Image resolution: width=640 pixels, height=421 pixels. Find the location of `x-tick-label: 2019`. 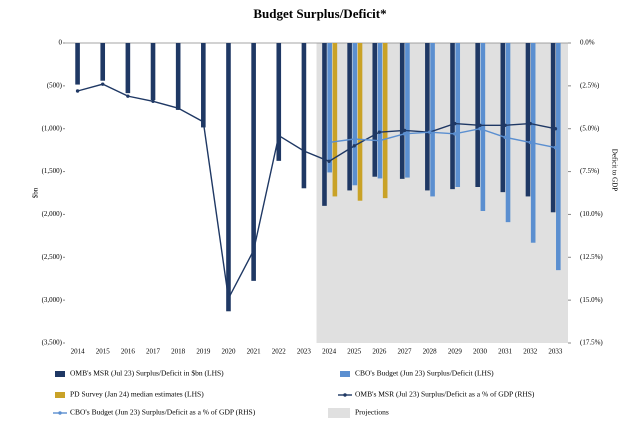

x-tick-label: 2019 is located at coordinates (203, 352).